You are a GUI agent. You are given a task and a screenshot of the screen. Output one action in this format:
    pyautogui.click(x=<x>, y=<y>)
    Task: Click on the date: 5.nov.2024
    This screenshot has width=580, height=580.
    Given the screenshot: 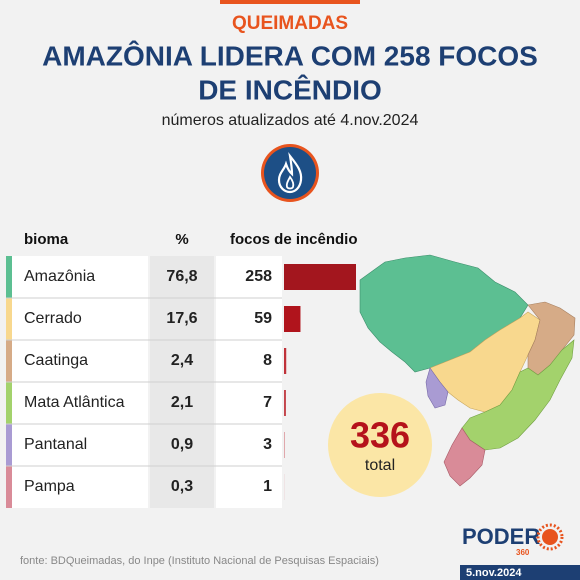 What is the action you would take?
    pyautogui.click(x=494, y=573)
    